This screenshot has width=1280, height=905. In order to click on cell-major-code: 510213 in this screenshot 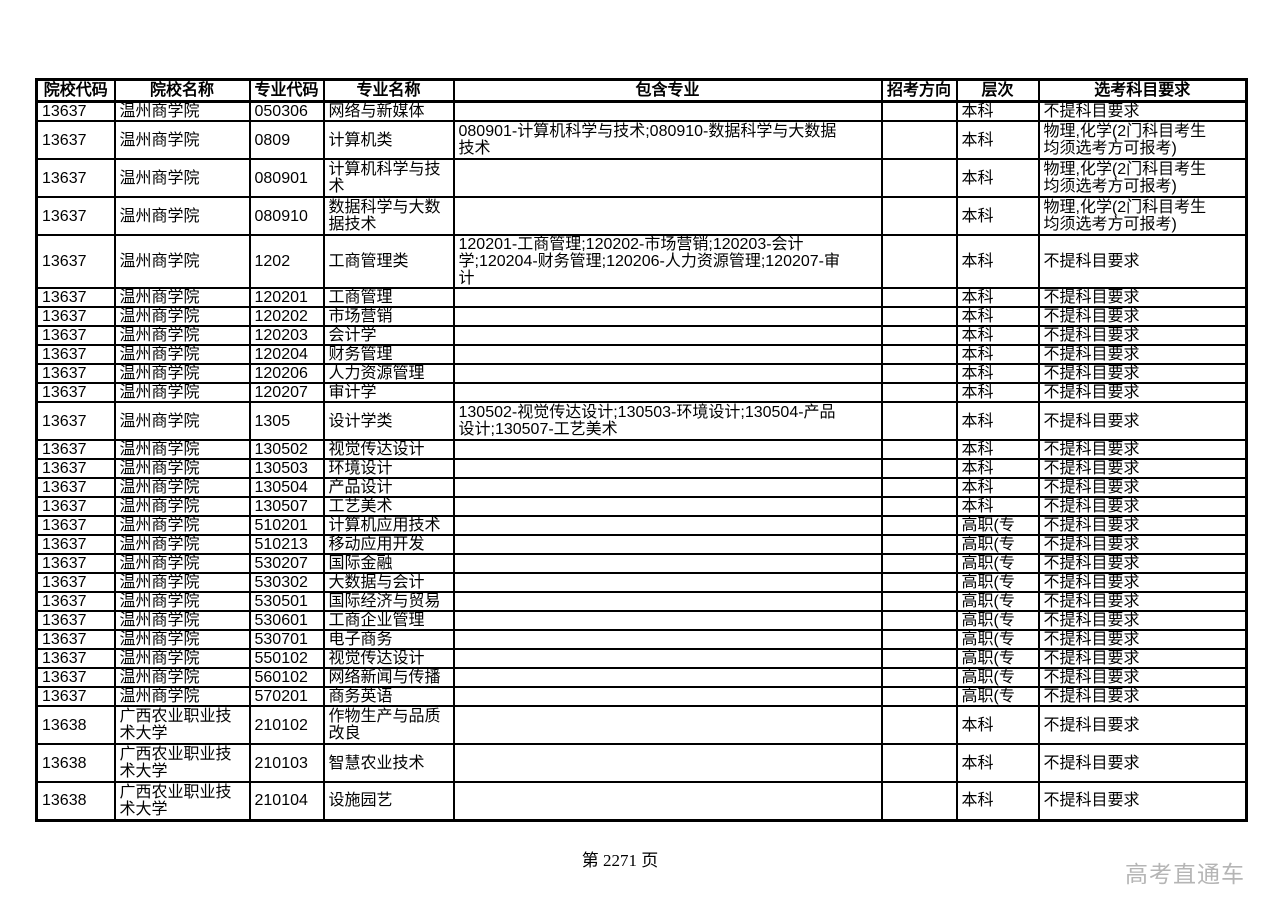, I will do `click(286, 544)`.